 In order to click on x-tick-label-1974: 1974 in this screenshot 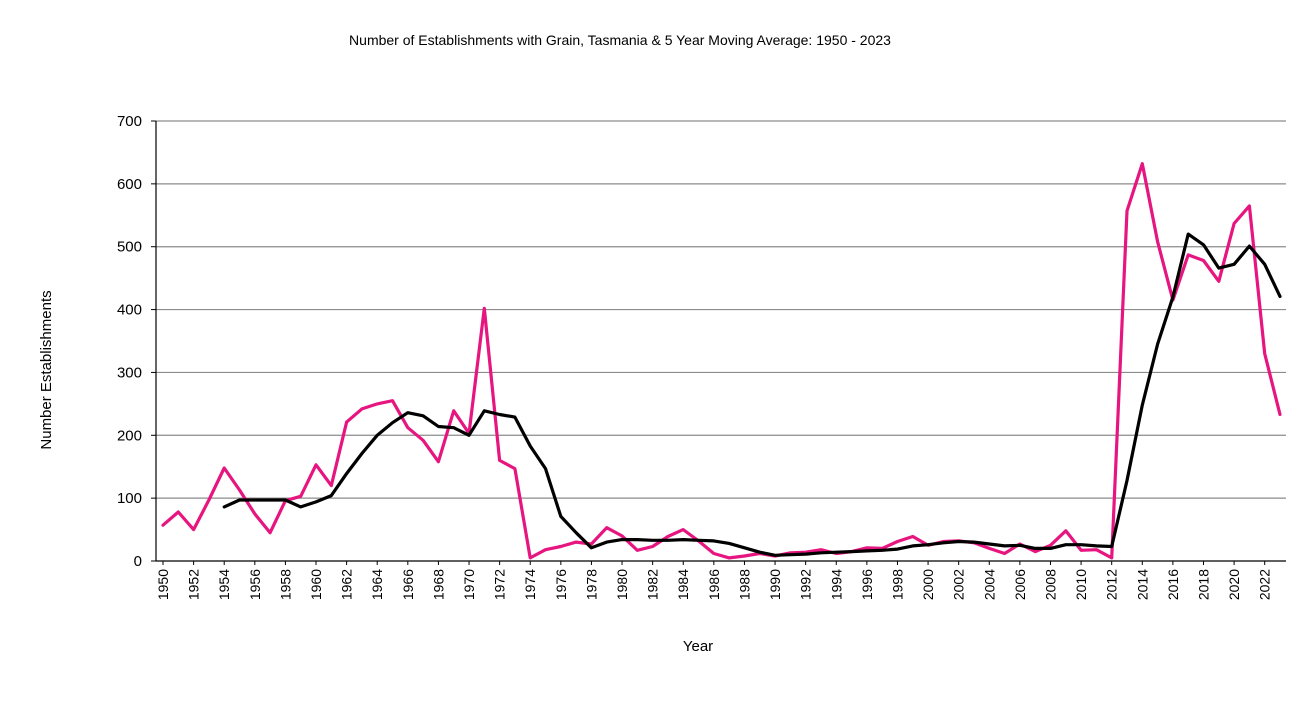, I will do `click(530, 584)`.